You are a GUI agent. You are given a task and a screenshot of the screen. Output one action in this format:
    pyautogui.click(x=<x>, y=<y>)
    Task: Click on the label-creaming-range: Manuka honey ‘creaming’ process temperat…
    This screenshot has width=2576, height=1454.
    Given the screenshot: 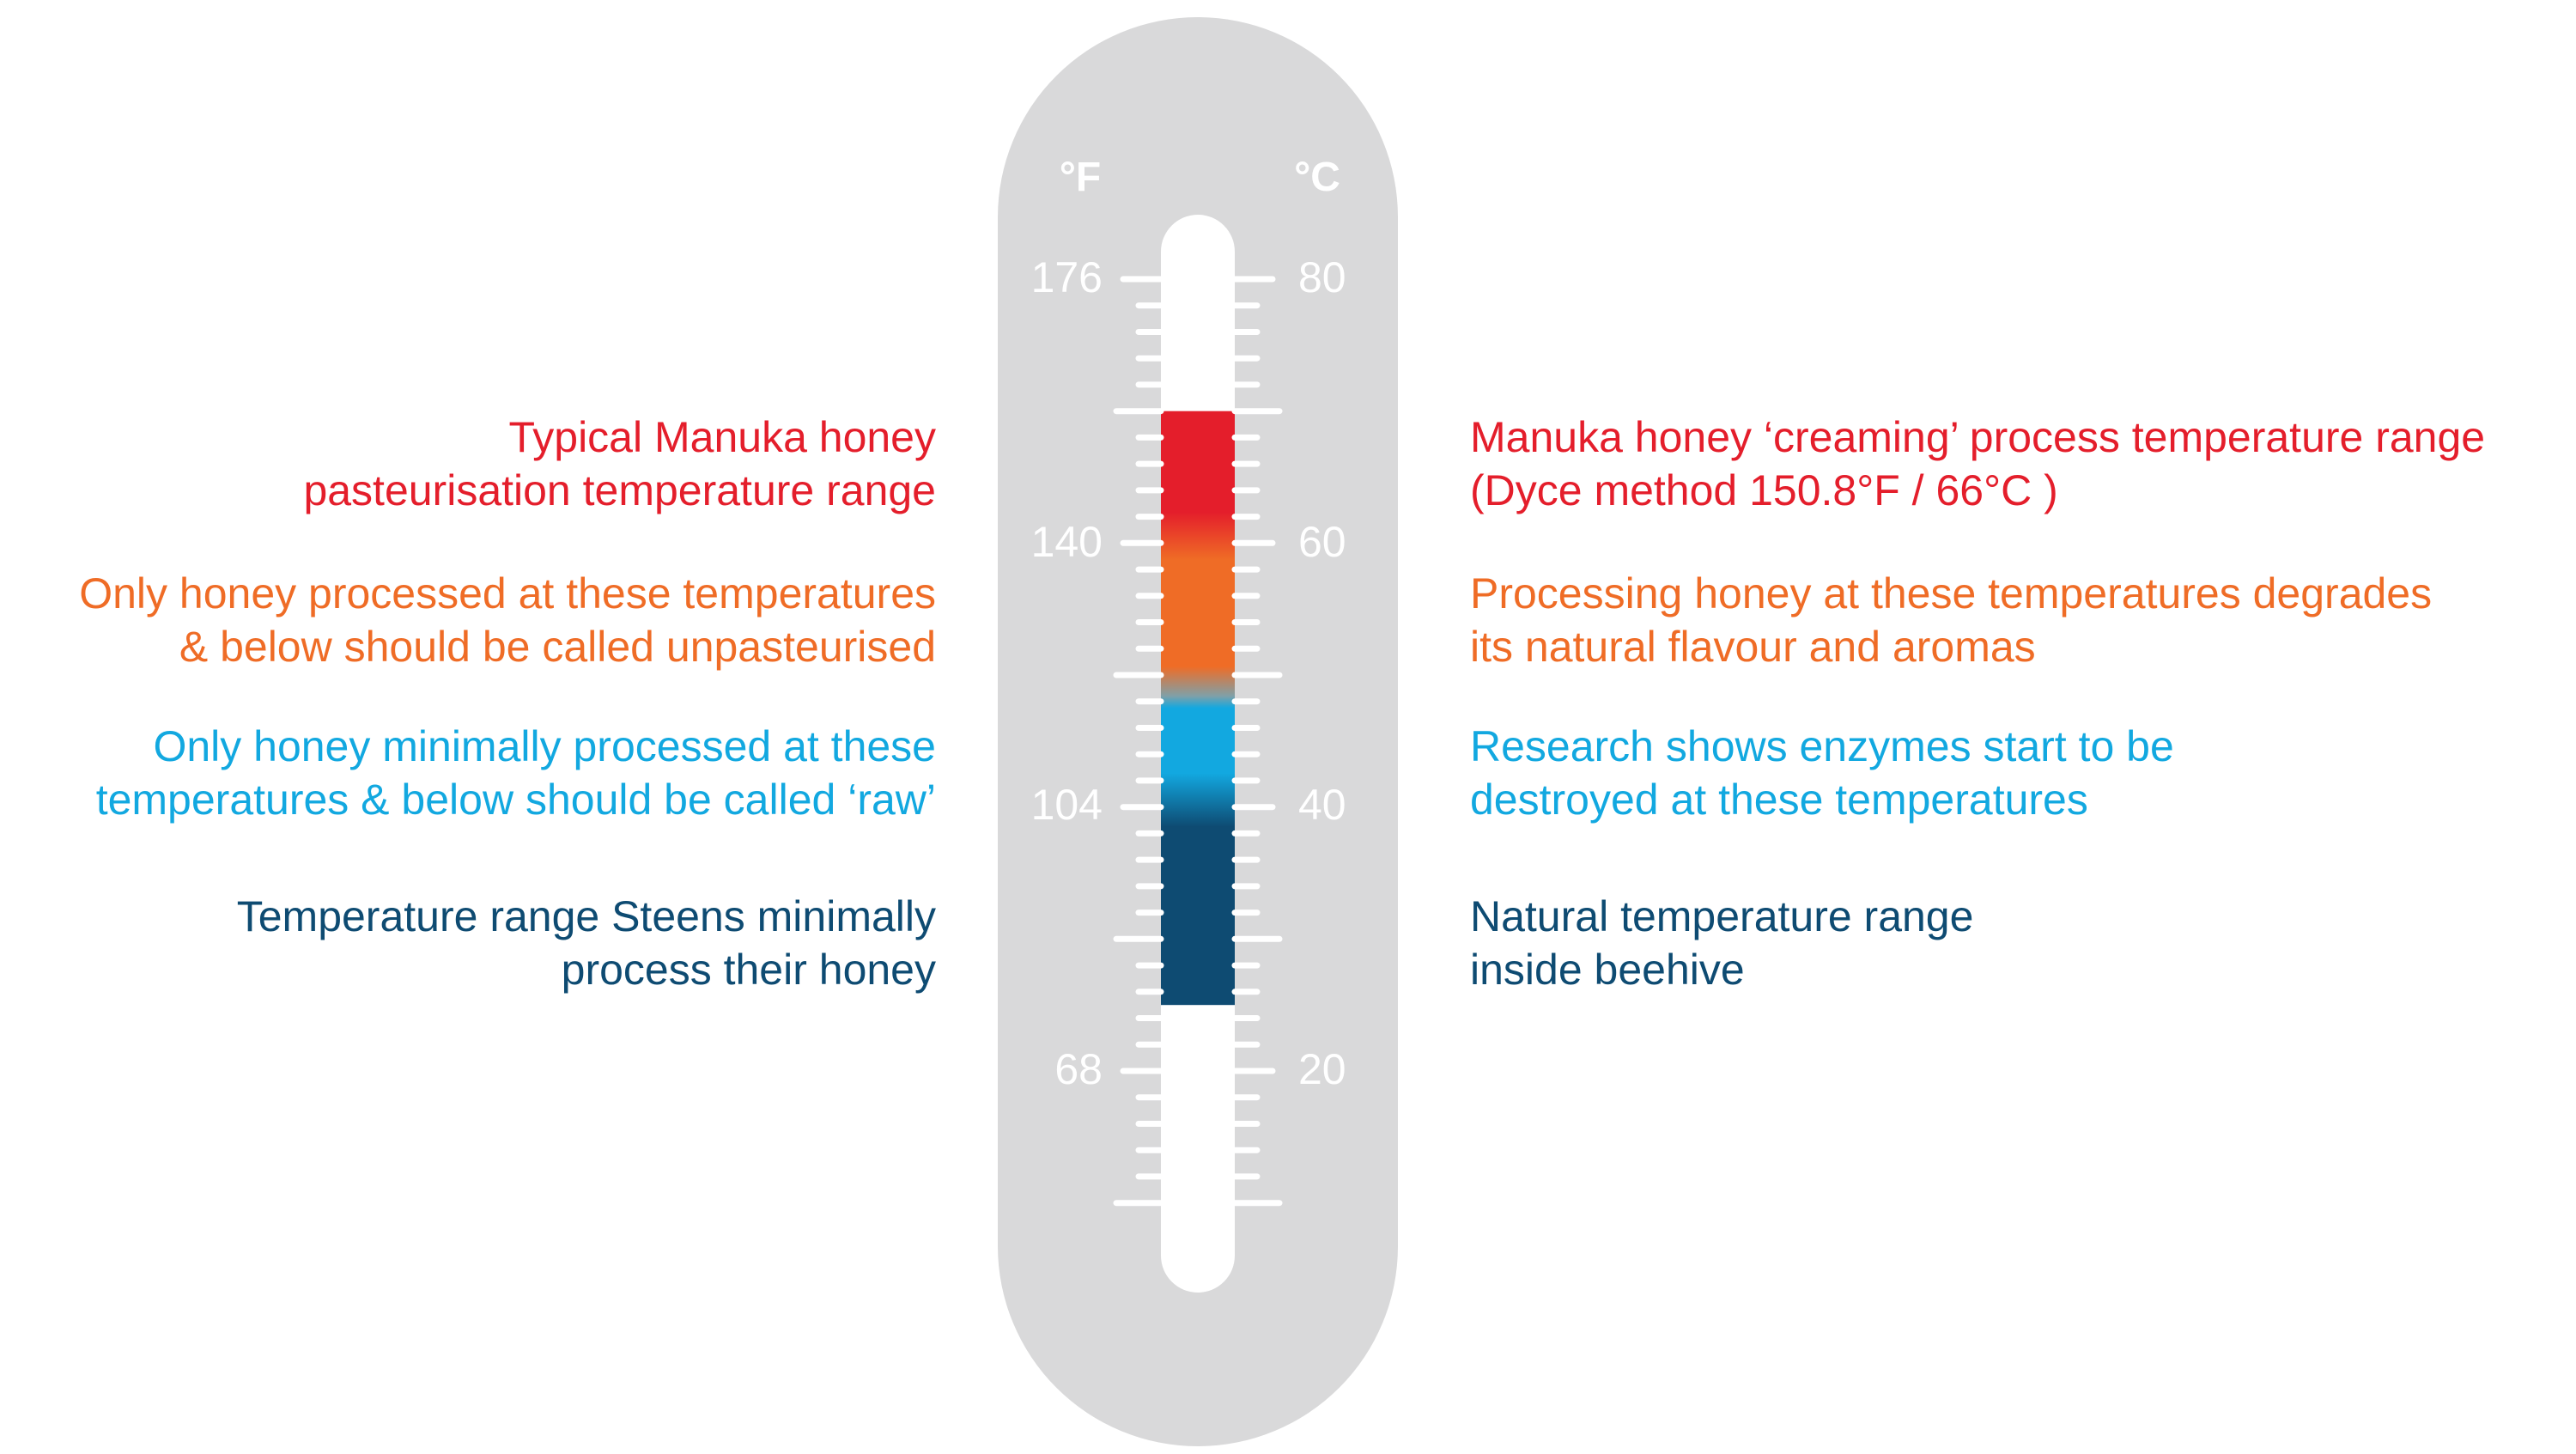 What is the action you would take?
    pyautogui.click(x=1978, y=463)
    